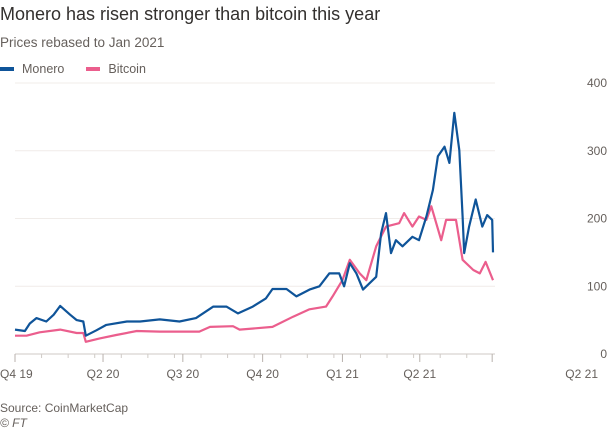 The width and height of the screenshot is (615, 430). I want to click on legend-item-bitcoin: Bitcoin, so click(116, 69).